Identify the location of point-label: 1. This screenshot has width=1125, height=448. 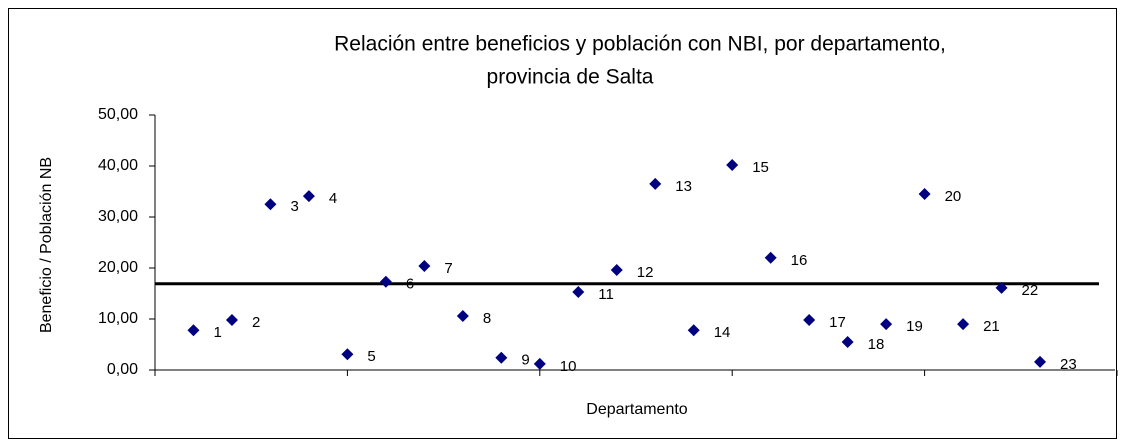
(217, 332).